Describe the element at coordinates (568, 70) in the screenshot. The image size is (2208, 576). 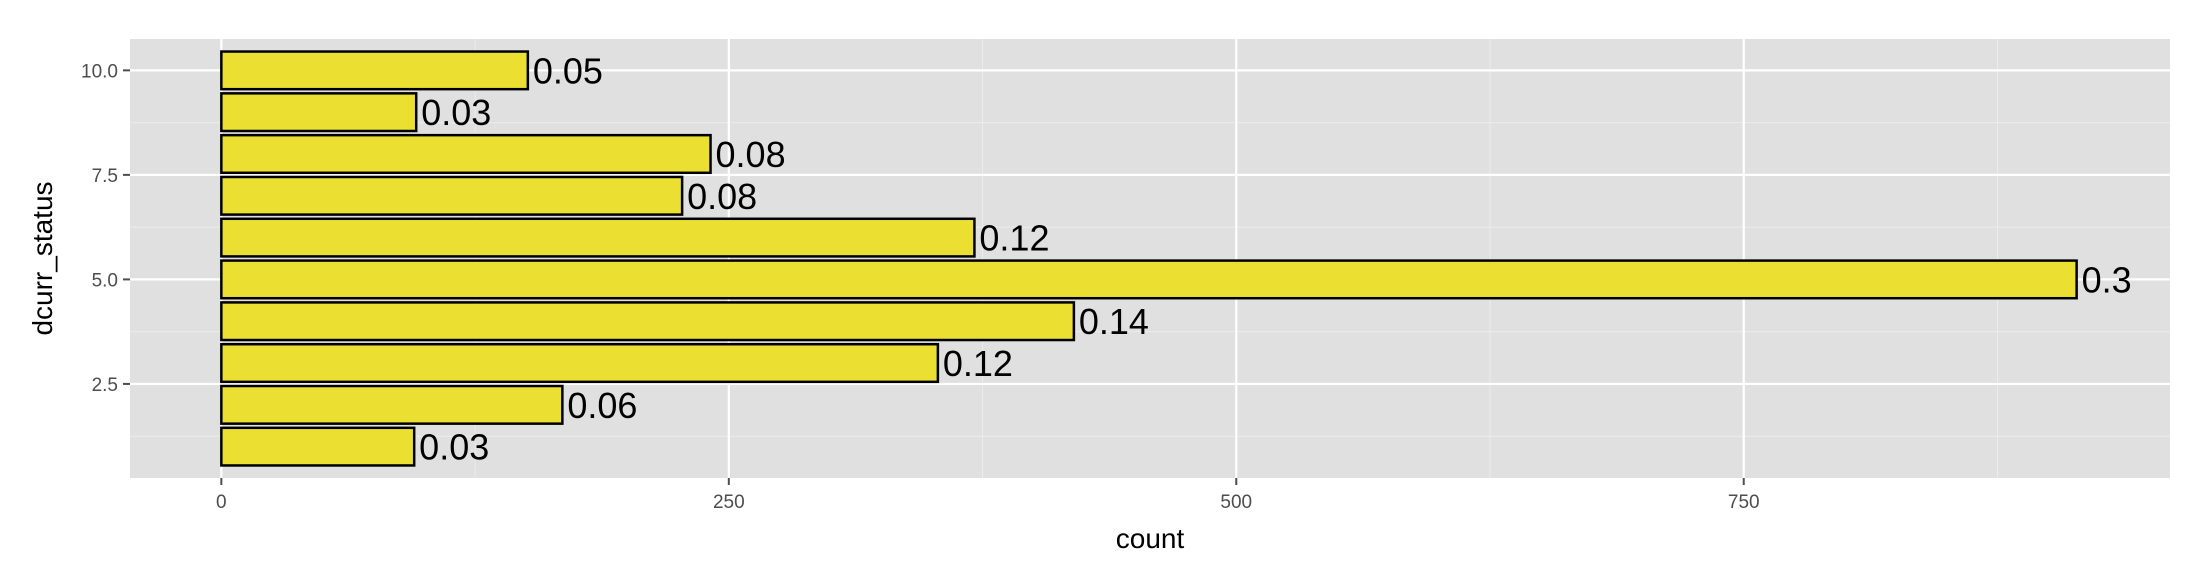
I see `data-label: 0.05` at that location.